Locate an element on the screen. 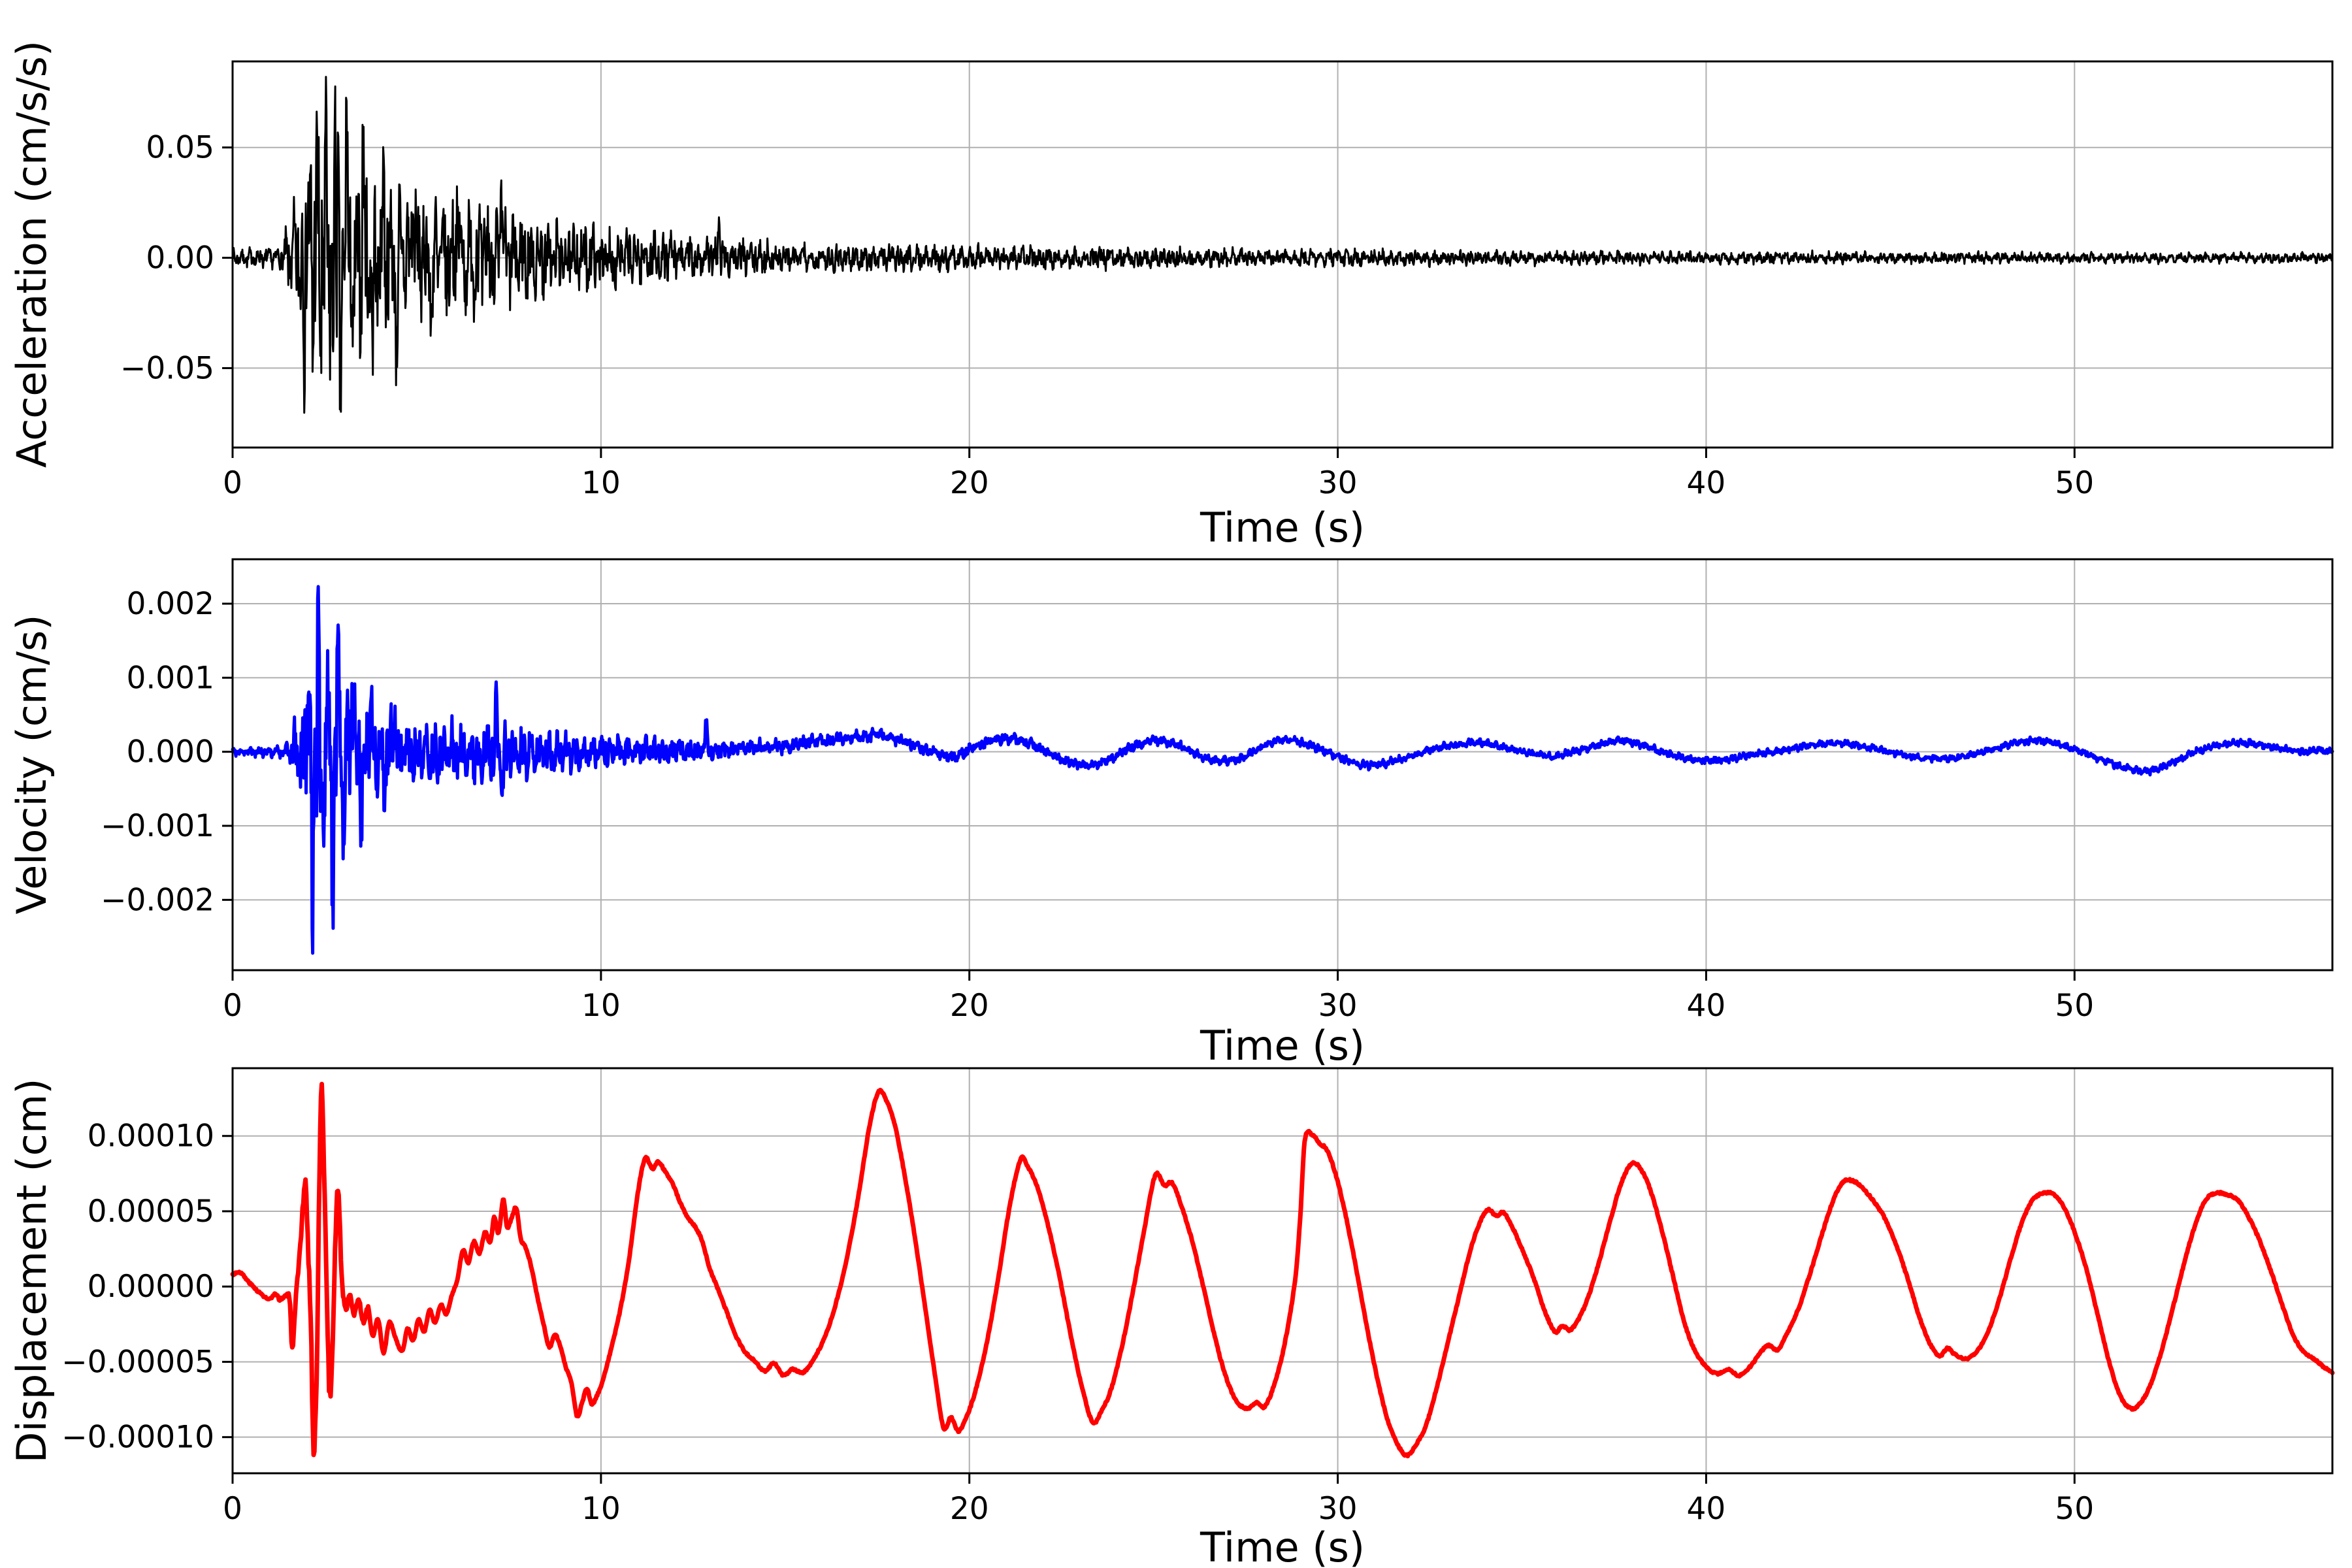  velocity-ytick-label: −0.002 is located at coordinates (157, 900).